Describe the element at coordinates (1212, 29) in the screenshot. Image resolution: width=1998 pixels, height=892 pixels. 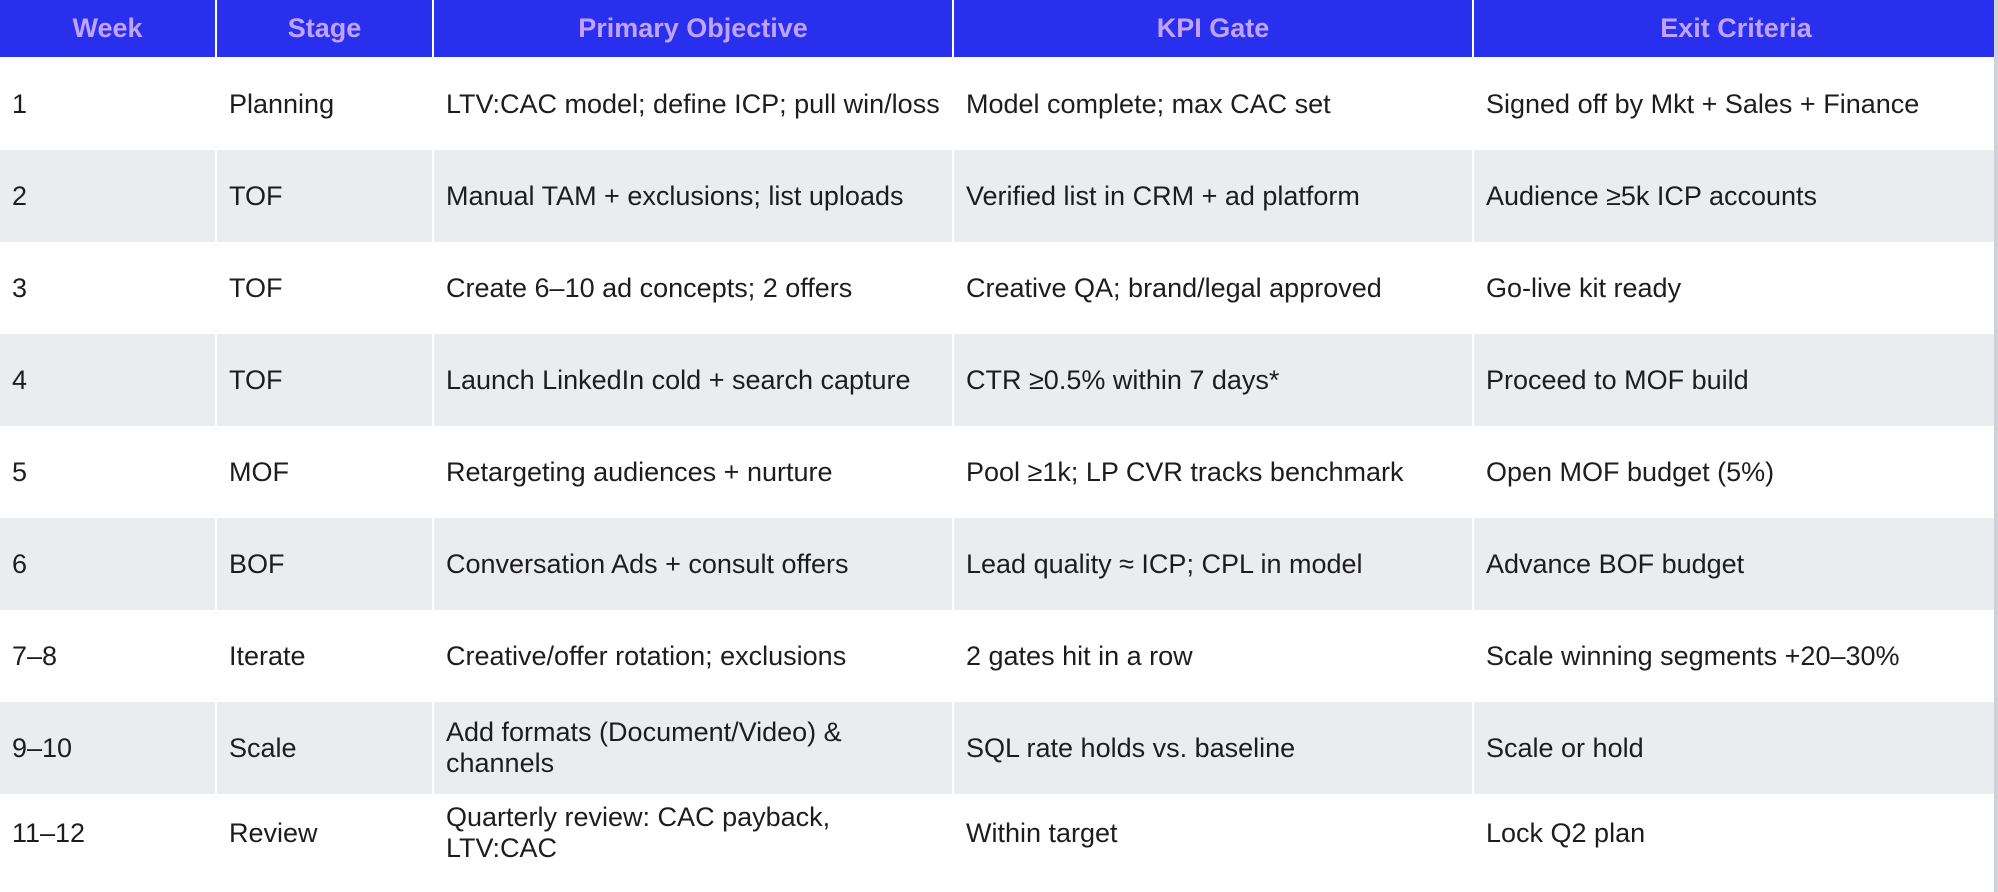
I see `header-kpi-gate: KPI Gate` at that location.